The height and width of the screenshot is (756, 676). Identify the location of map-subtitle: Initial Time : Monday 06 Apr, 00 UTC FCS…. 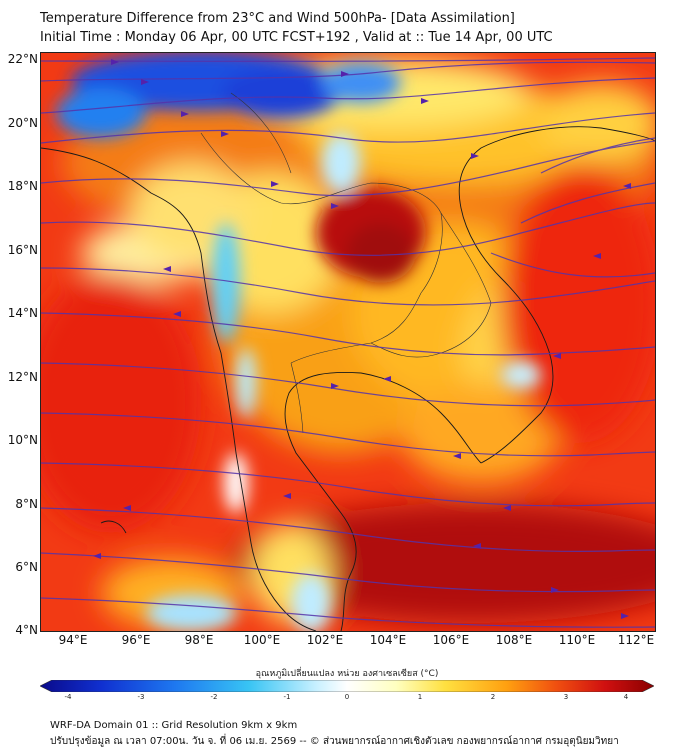
(296, 37).